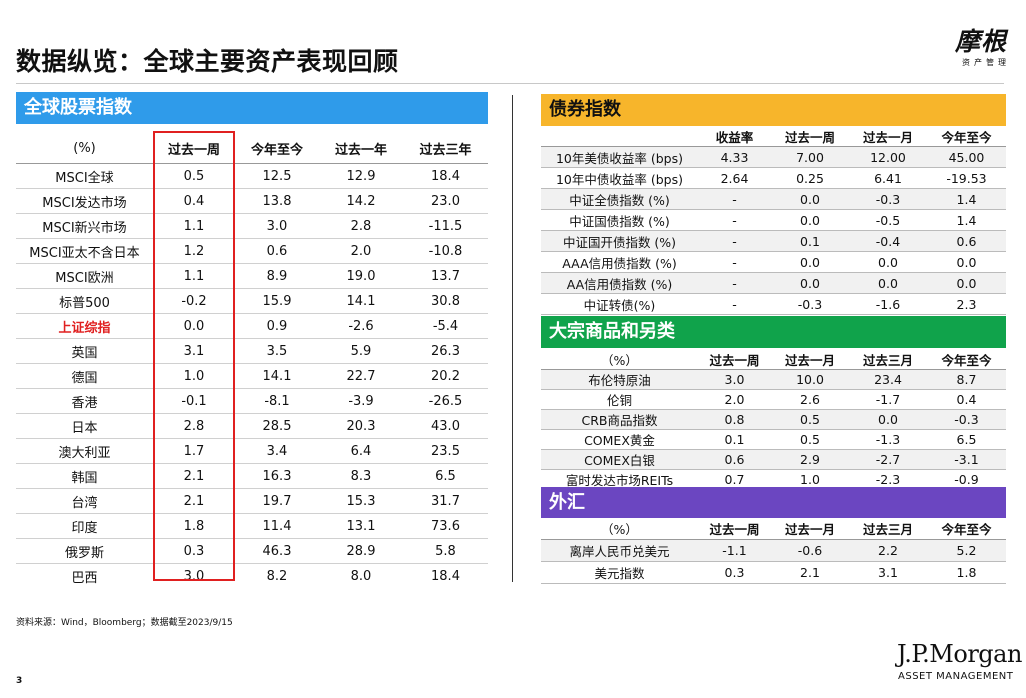 This screenshot has width=1026, height=698. What do you see at coordinates (277, 326) in the screenshot?
I see `table-cell: 0.9` at bounding box center [277, 326].